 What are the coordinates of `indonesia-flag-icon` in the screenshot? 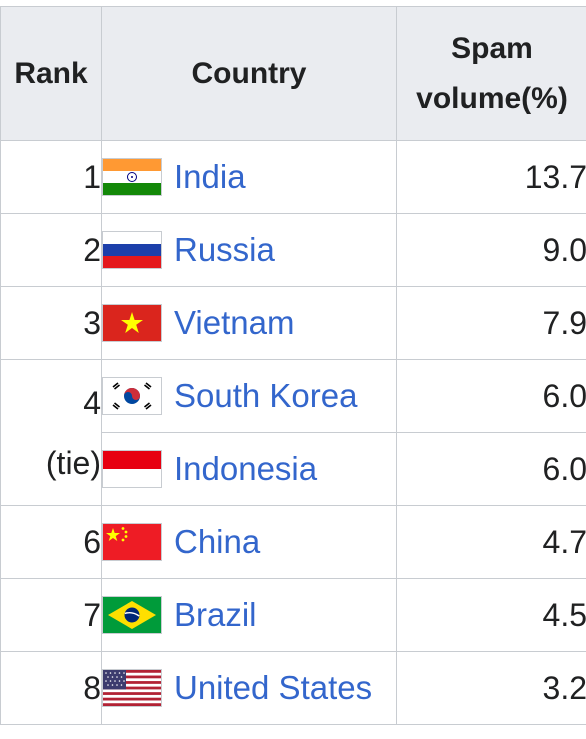 It's located at (132, 469).